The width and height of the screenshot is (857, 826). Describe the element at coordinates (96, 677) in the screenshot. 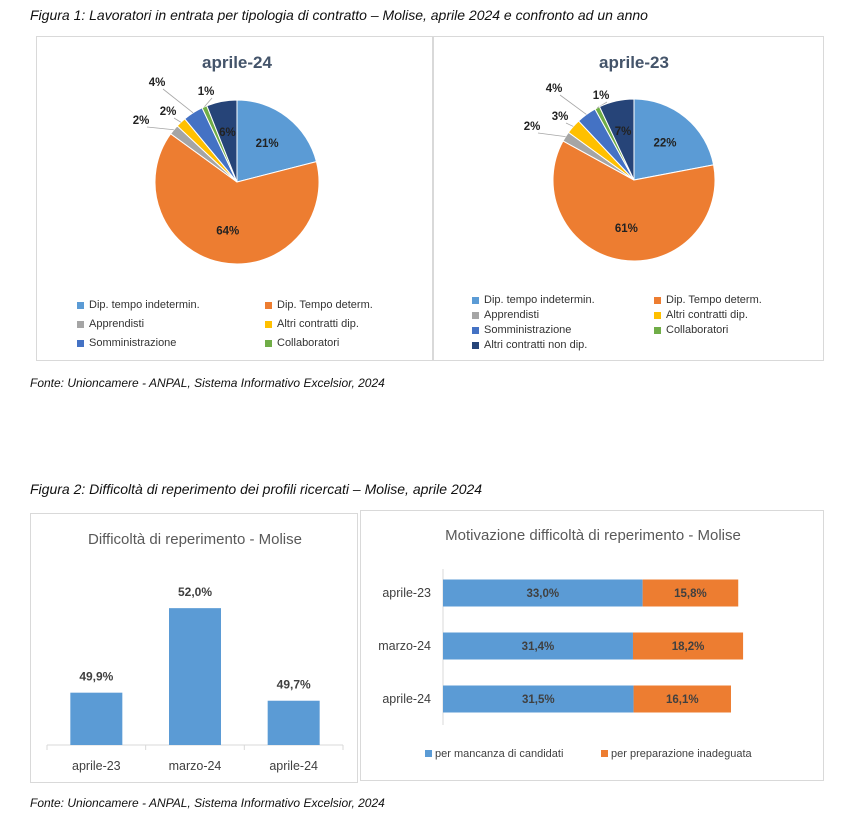

I see `bar-data-label: 49,9%` at that location.